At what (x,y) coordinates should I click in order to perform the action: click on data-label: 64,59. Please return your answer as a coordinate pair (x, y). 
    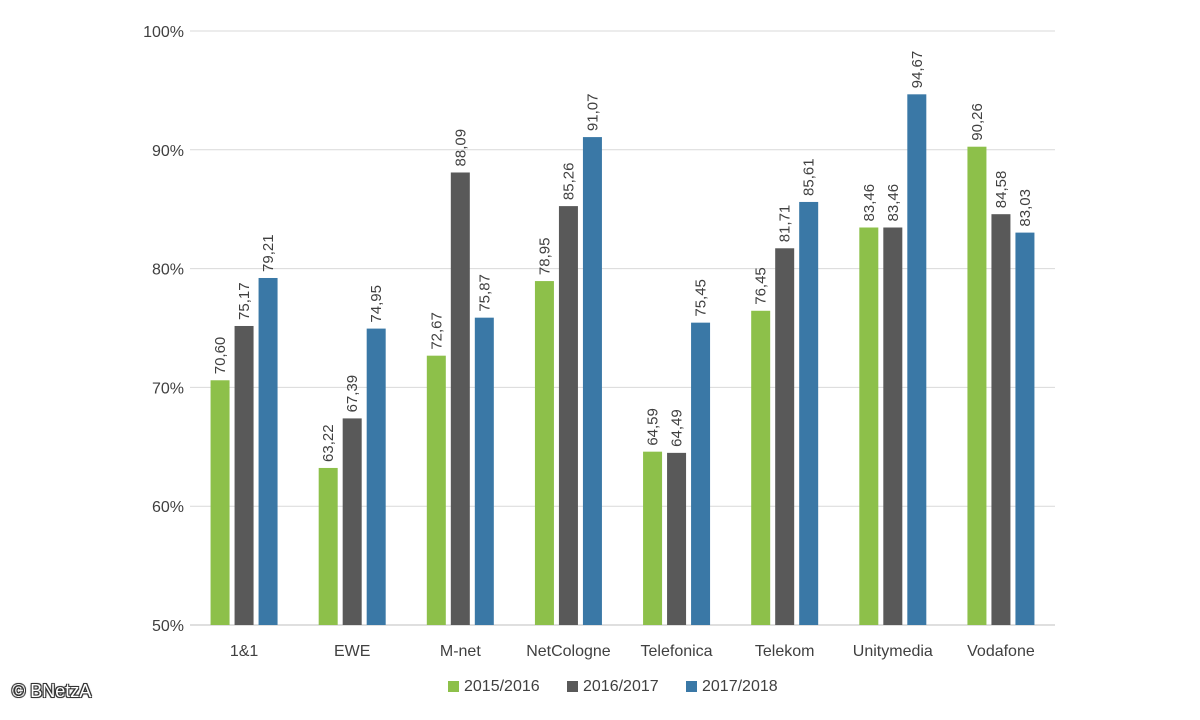
    Looking at the image, I should click on (653, 427).